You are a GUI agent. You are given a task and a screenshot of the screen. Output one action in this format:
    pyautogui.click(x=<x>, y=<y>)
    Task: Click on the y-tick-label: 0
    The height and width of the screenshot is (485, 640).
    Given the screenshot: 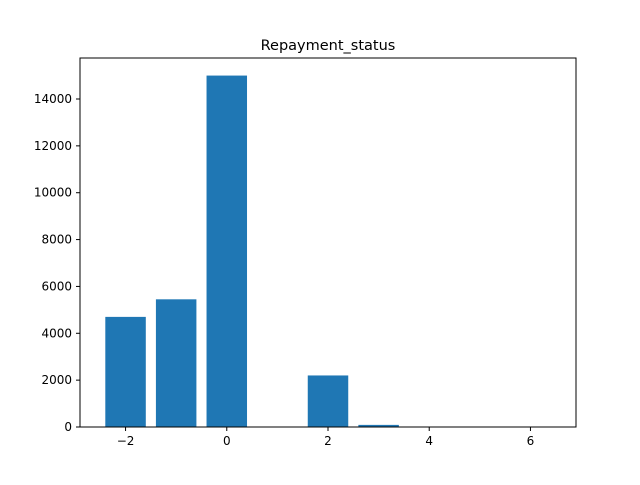 What is the action you would take?
    pyautogui.click(x=68, y=427)
    